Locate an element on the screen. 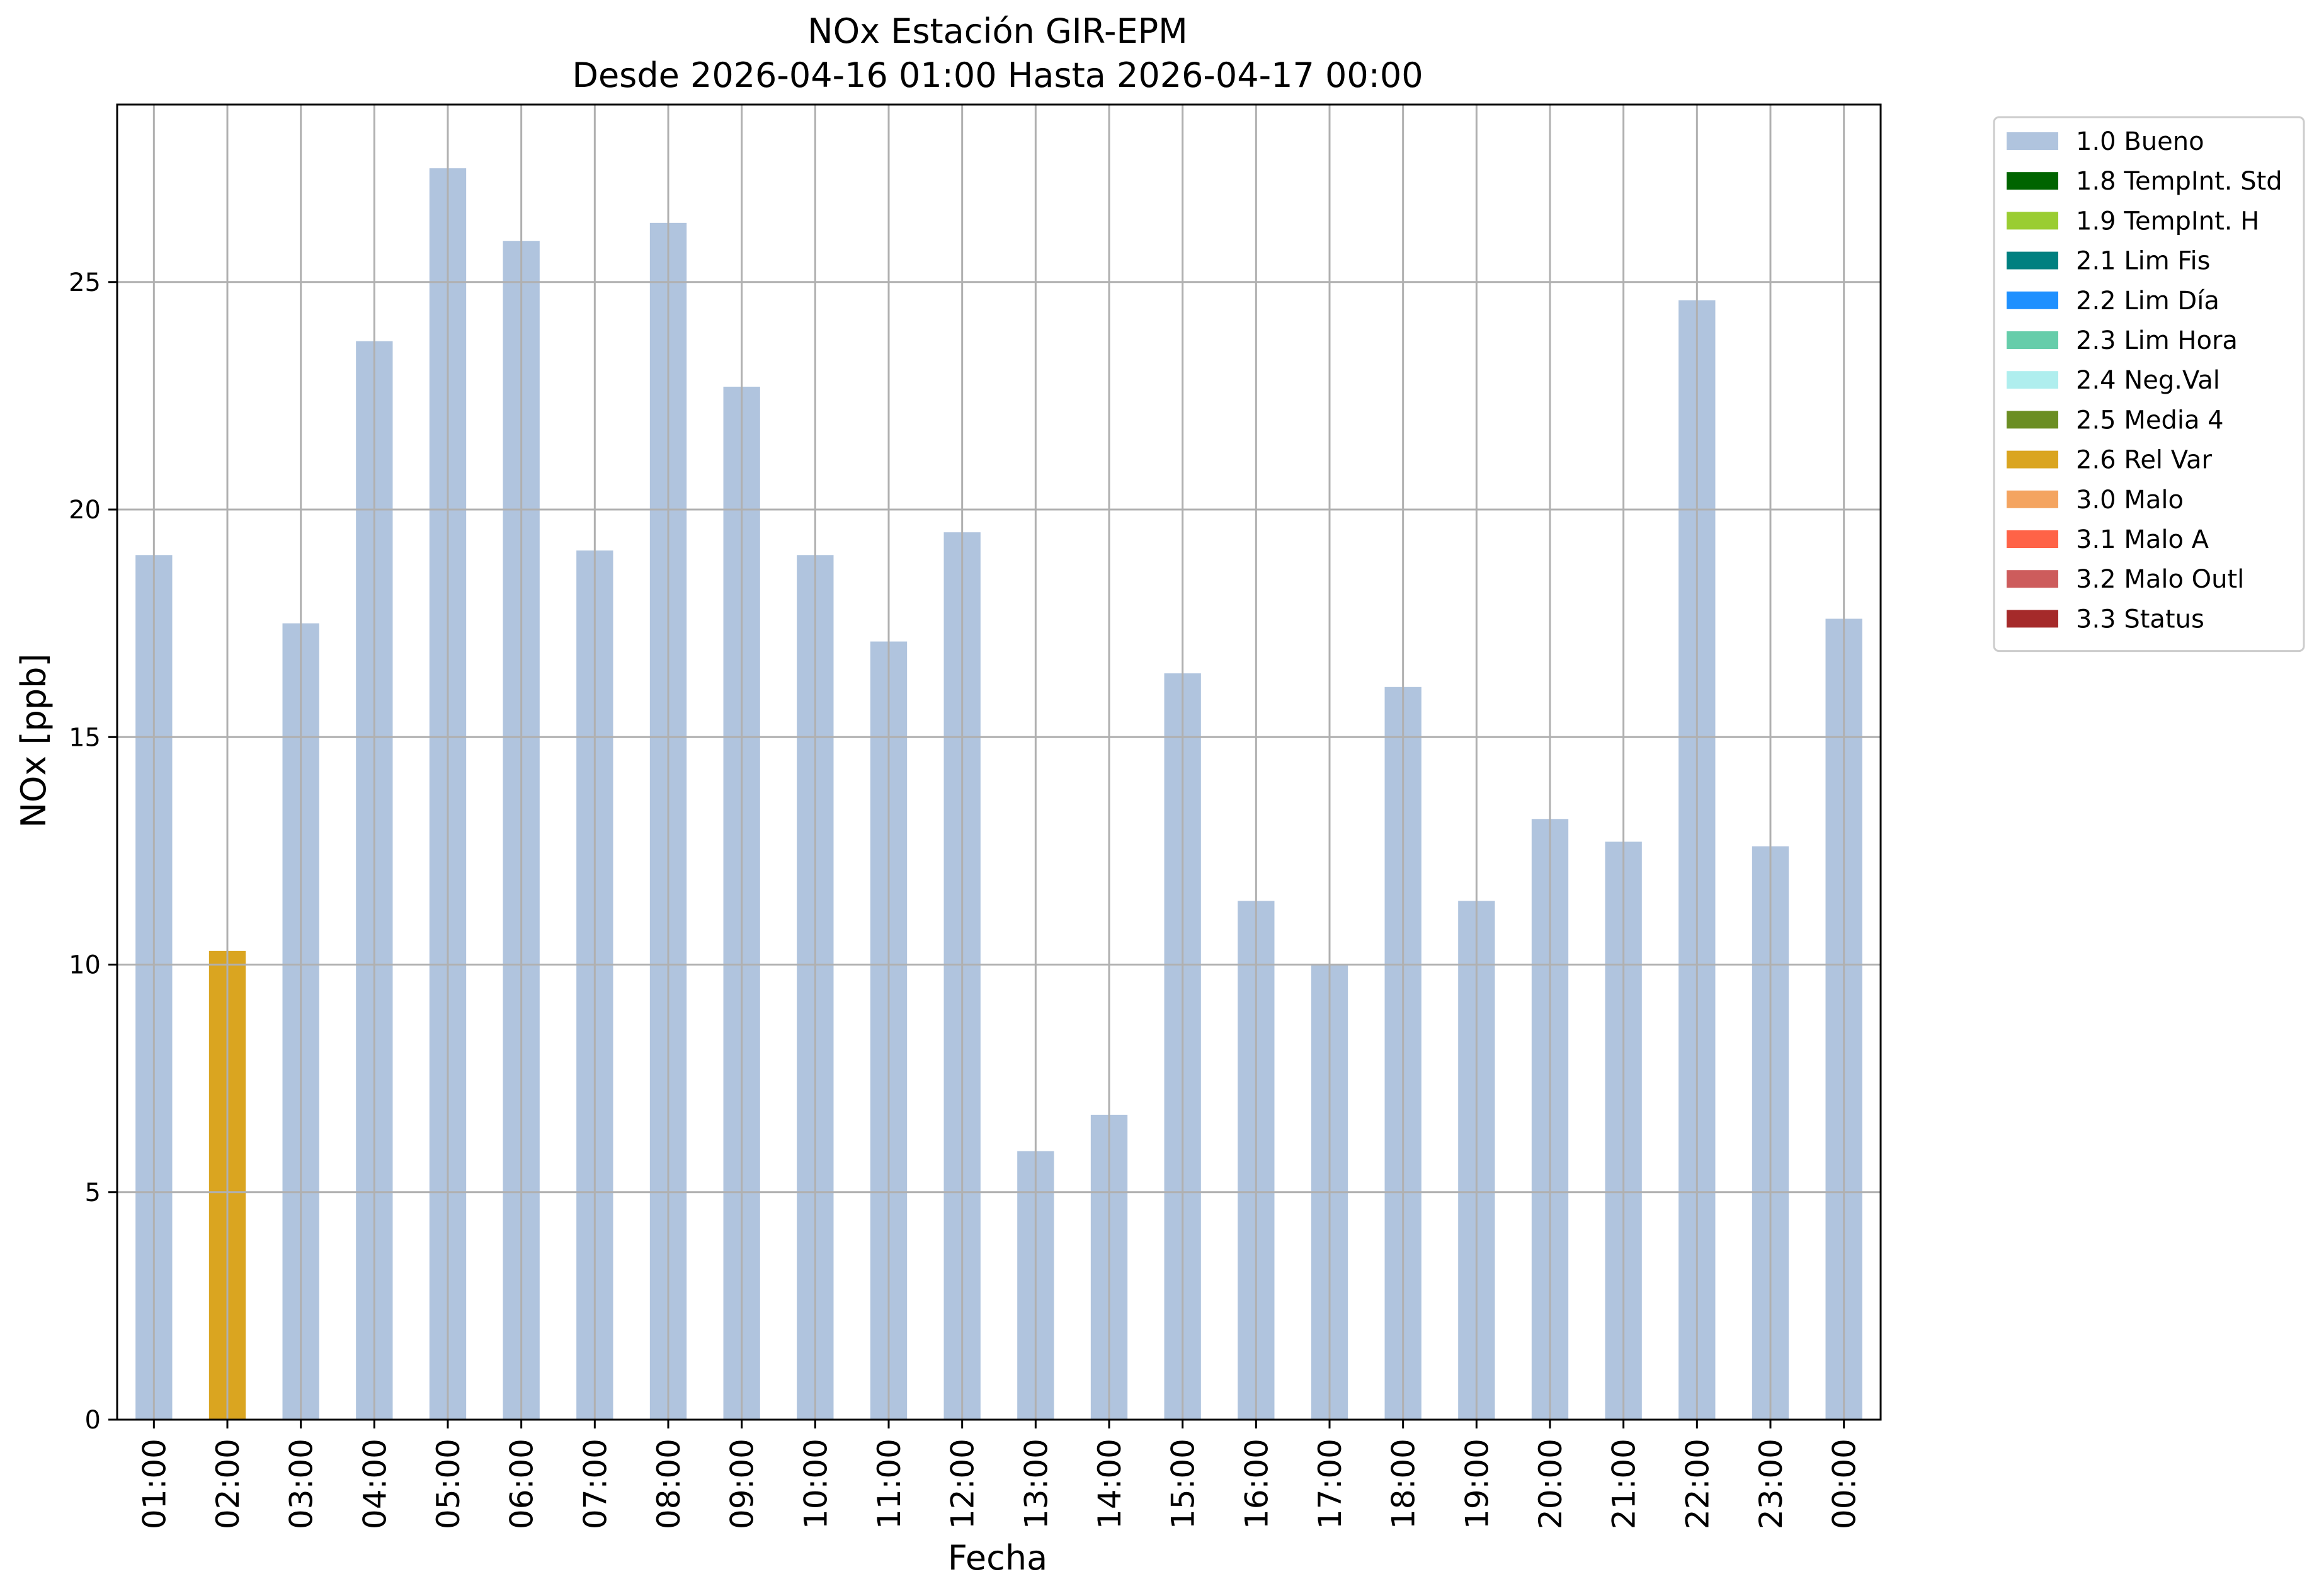 The image size is (2319, 1596). x-tick-label: 05:00 is located at coordinates (448, 1484).